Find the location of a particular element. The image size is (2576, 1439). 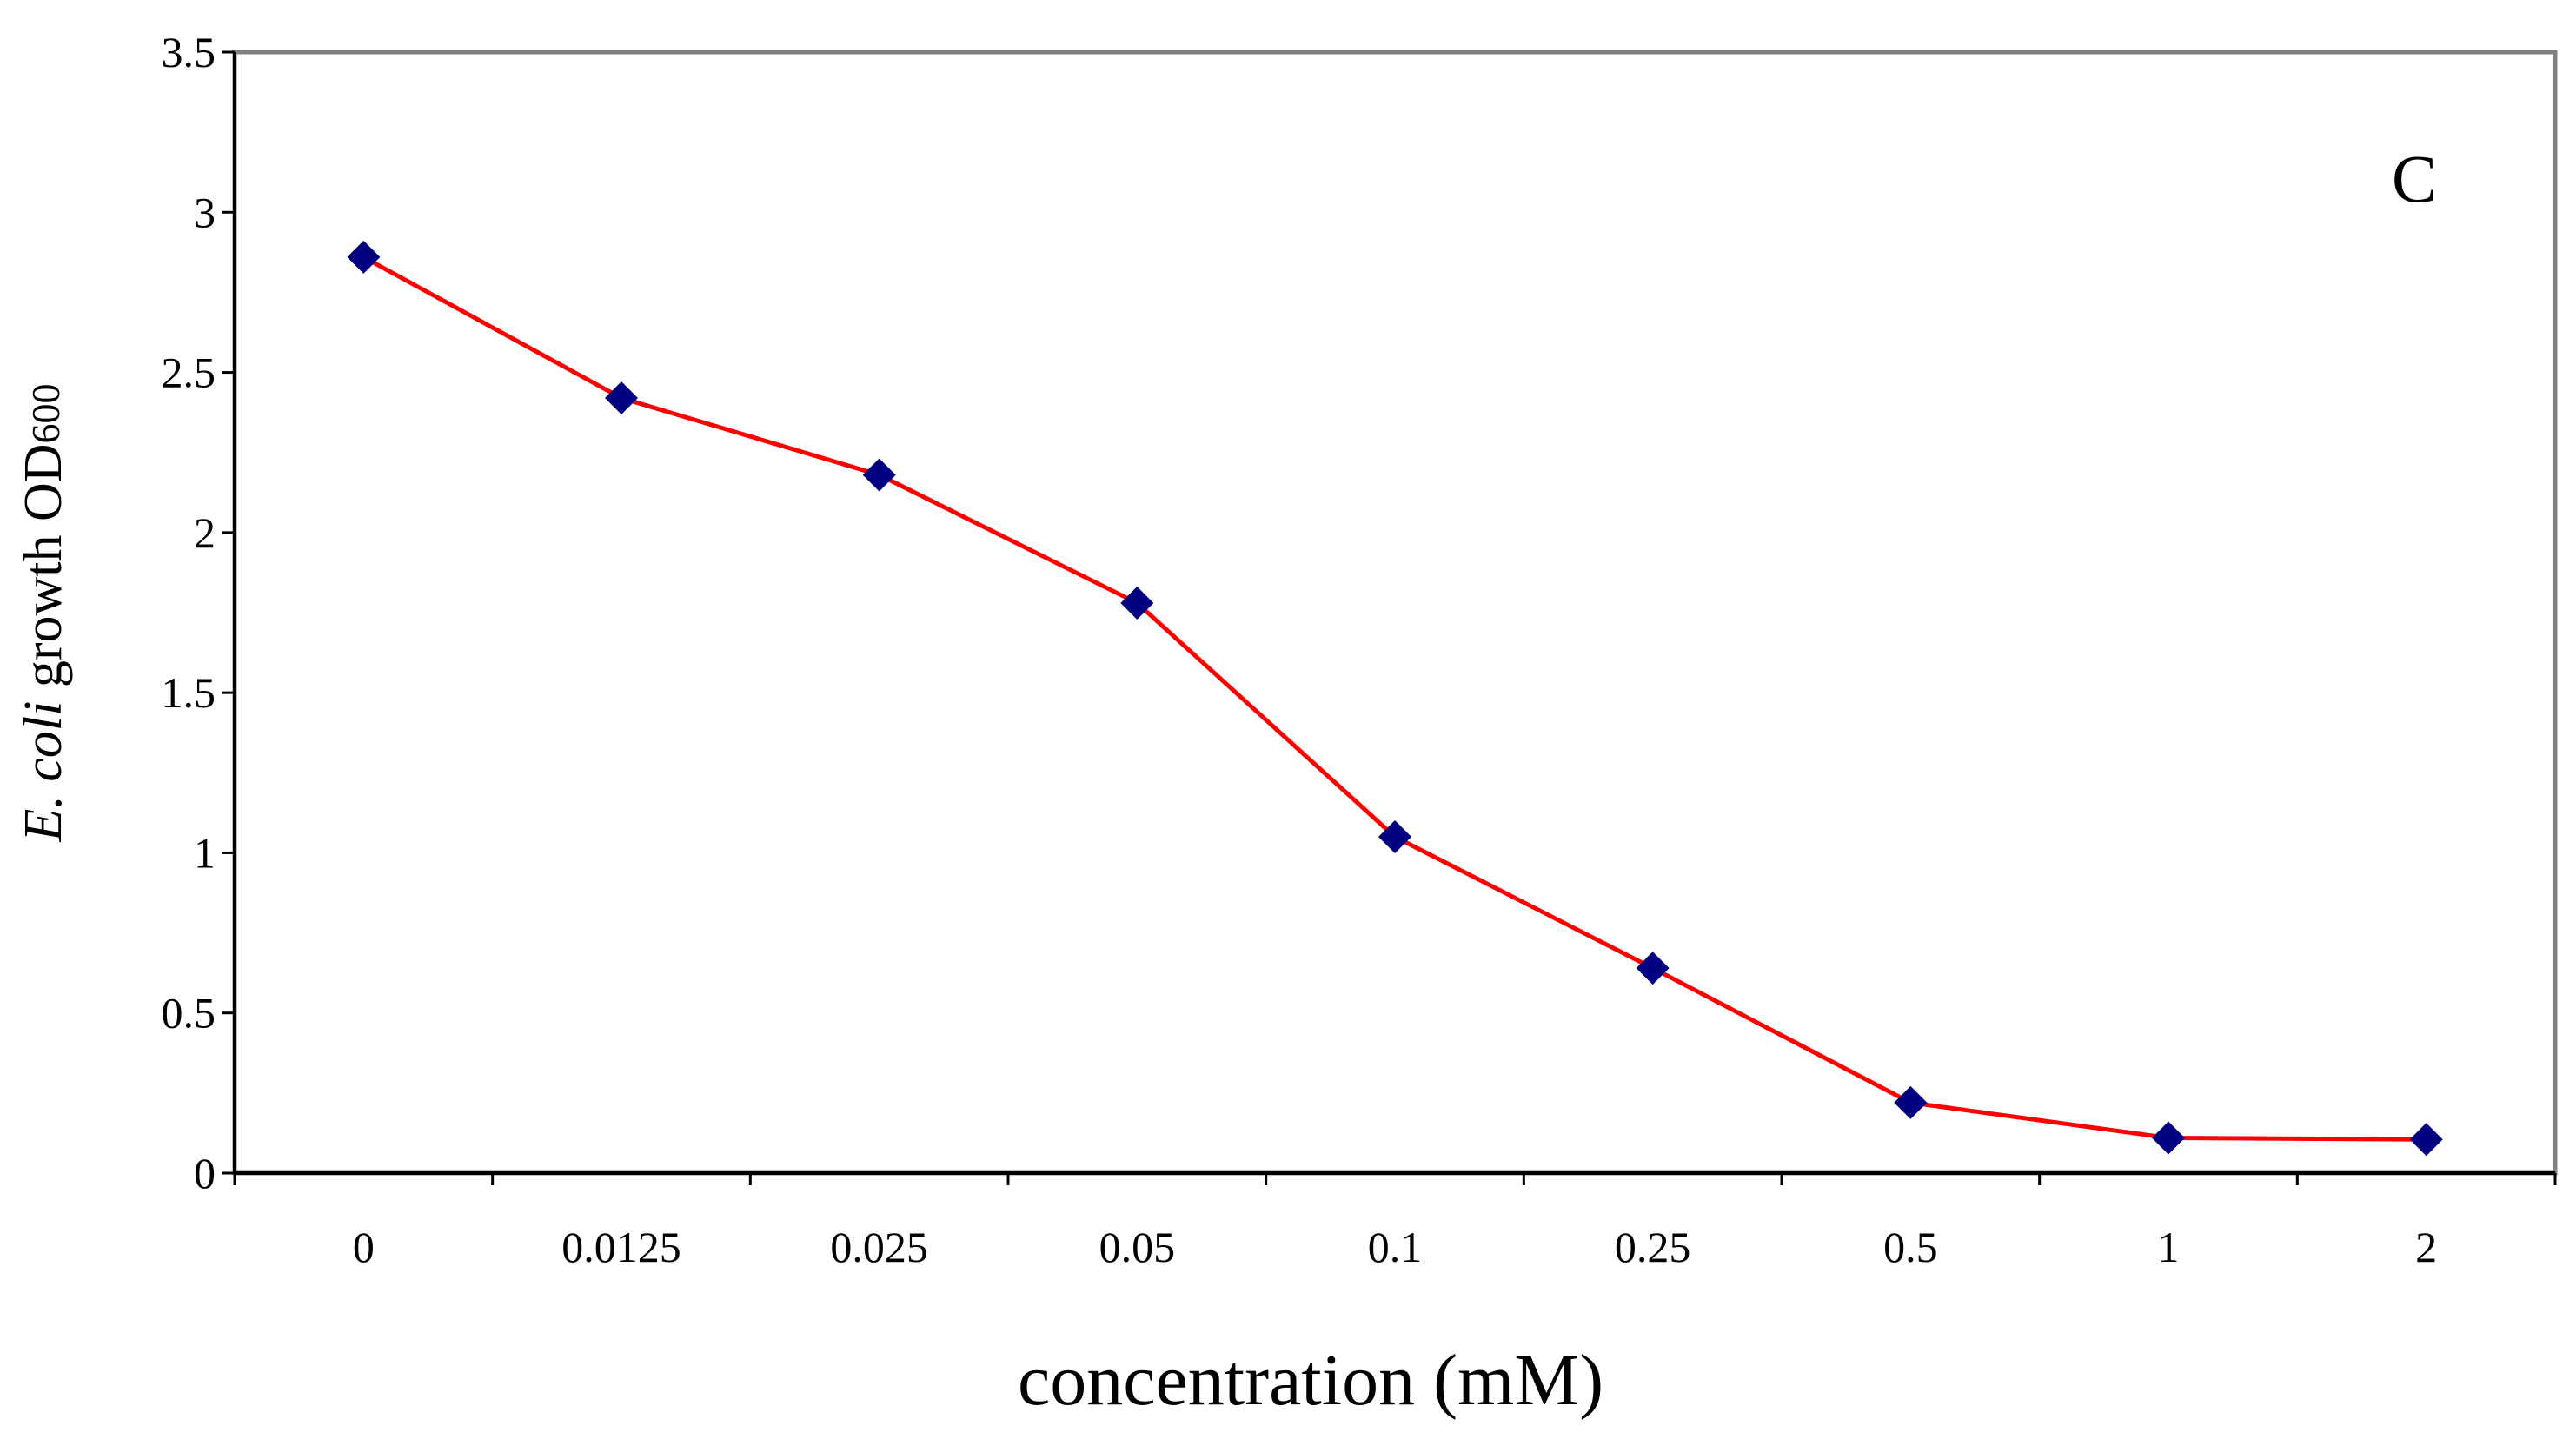

y-tick-label: 1 is located at coordinates (205, 852).